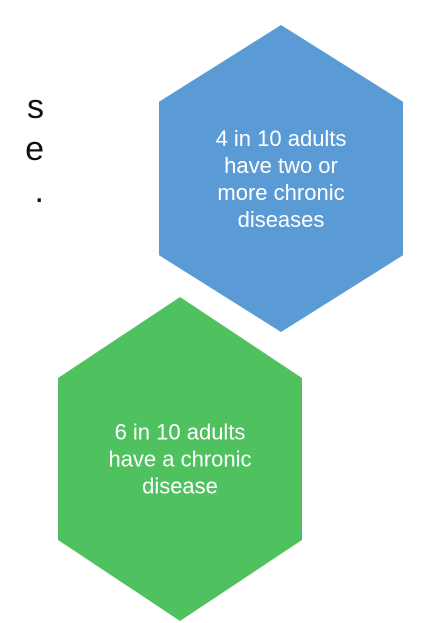 The width and height of the screenshot is (439, 623). I want to click on clipped-background-text: s e ., so click(22, 149).